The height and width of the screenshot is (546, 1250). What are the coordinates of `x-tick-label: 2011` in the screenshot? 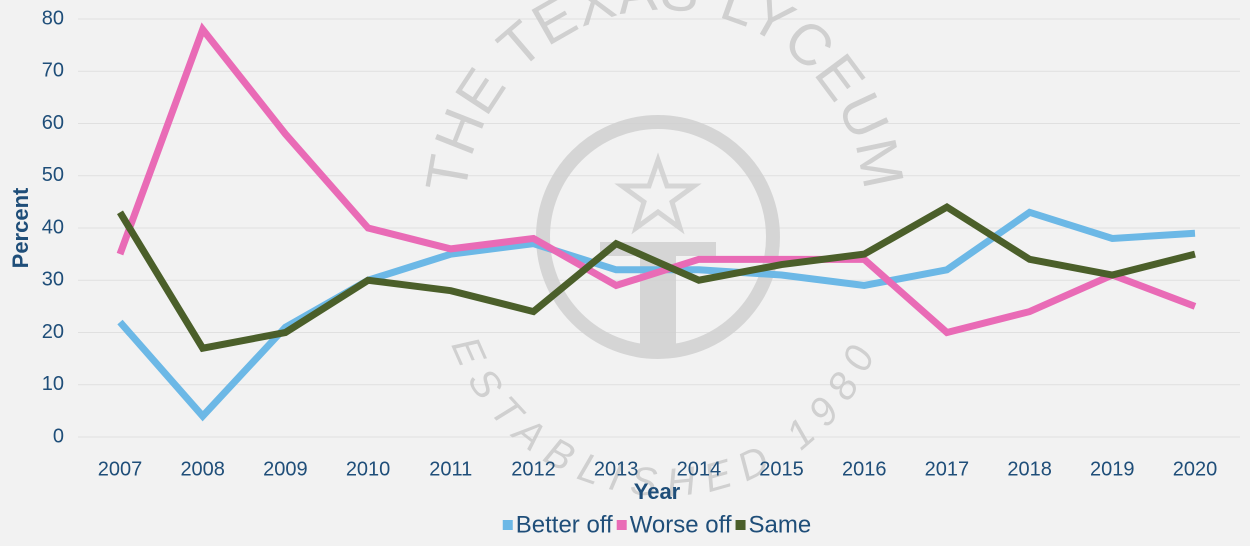 It's located at (450, 469).